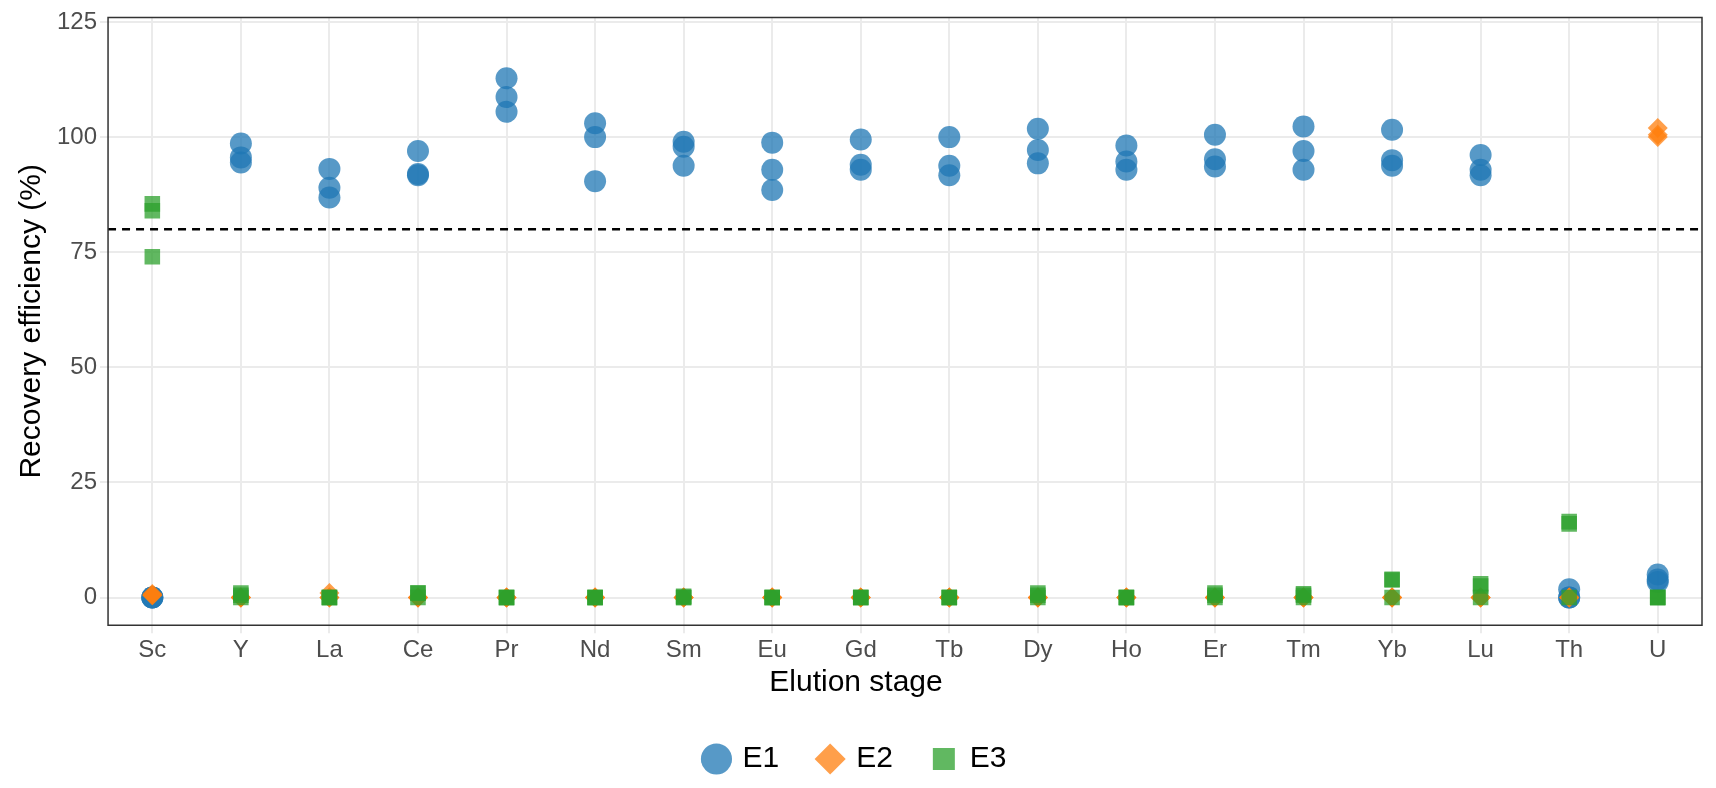 The width and height of the screenshot is (1716, 788). What do you see at coordinates (90, 596) in the screenshot?
I see `y-tick-label: 0` at bounding box center [90, 596].